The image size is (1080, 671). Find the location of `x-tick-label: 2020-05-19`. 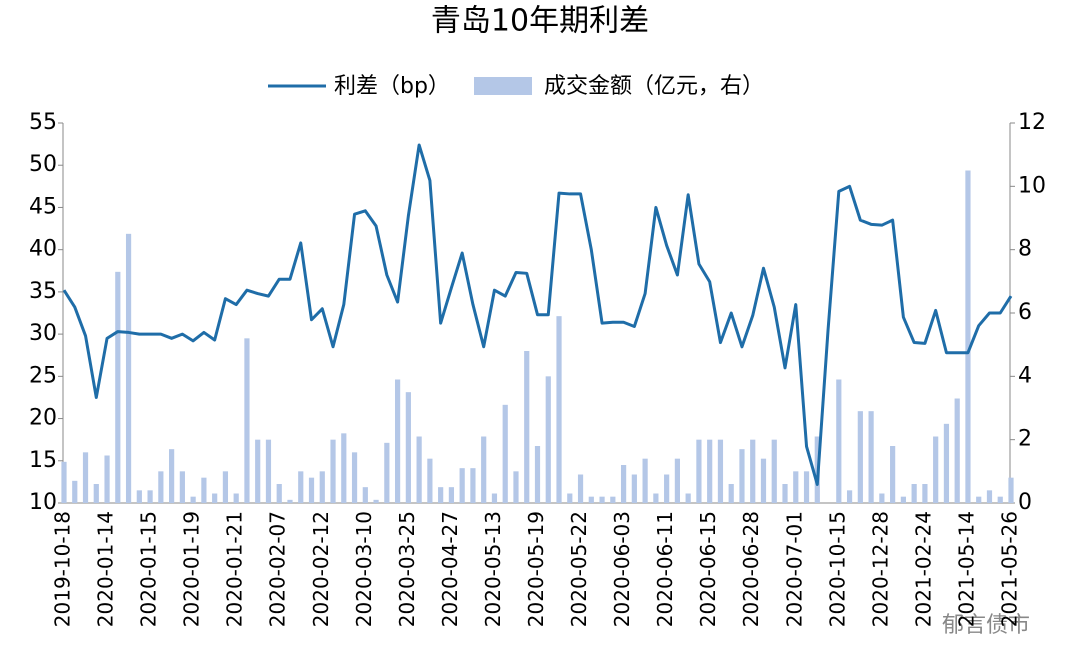

x-tick-label: 2020-05-19 is located at coordinates (536, 569).